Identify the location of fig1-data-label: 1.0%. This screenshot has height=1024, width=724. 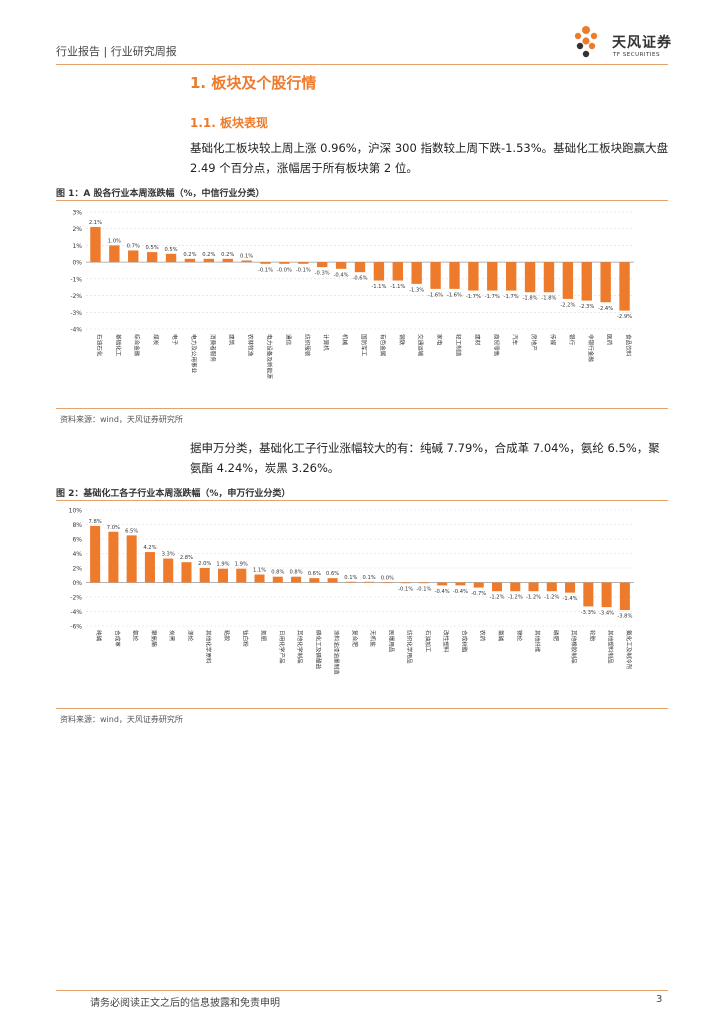
(114, 241).